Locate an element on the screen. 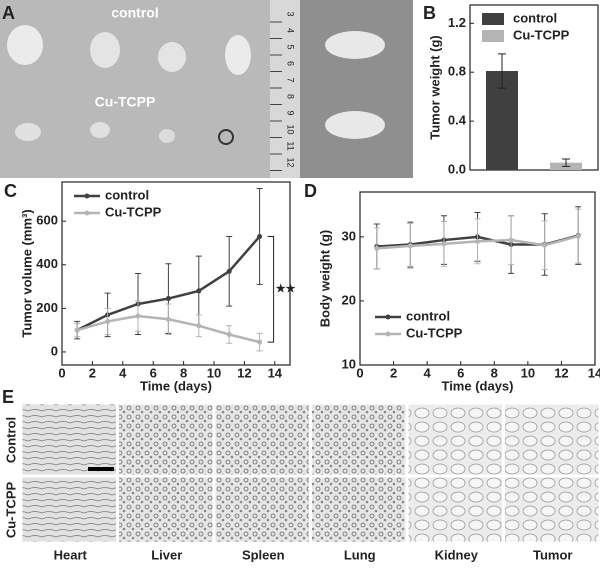 This screenshot has height=569, width=600. ruler-number: 9 is located at coordinates (291, 112).